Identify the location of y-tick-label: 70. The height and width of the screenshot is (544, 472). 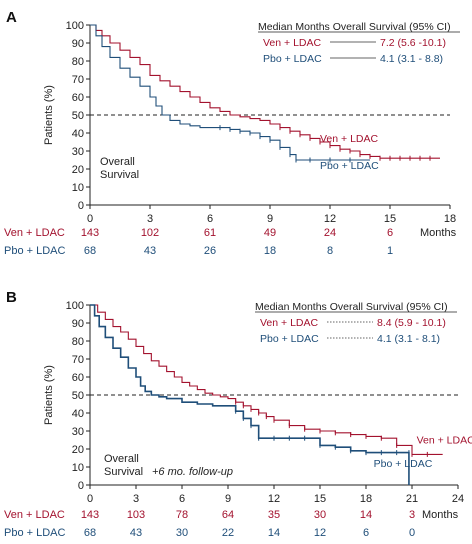
(78, 360).